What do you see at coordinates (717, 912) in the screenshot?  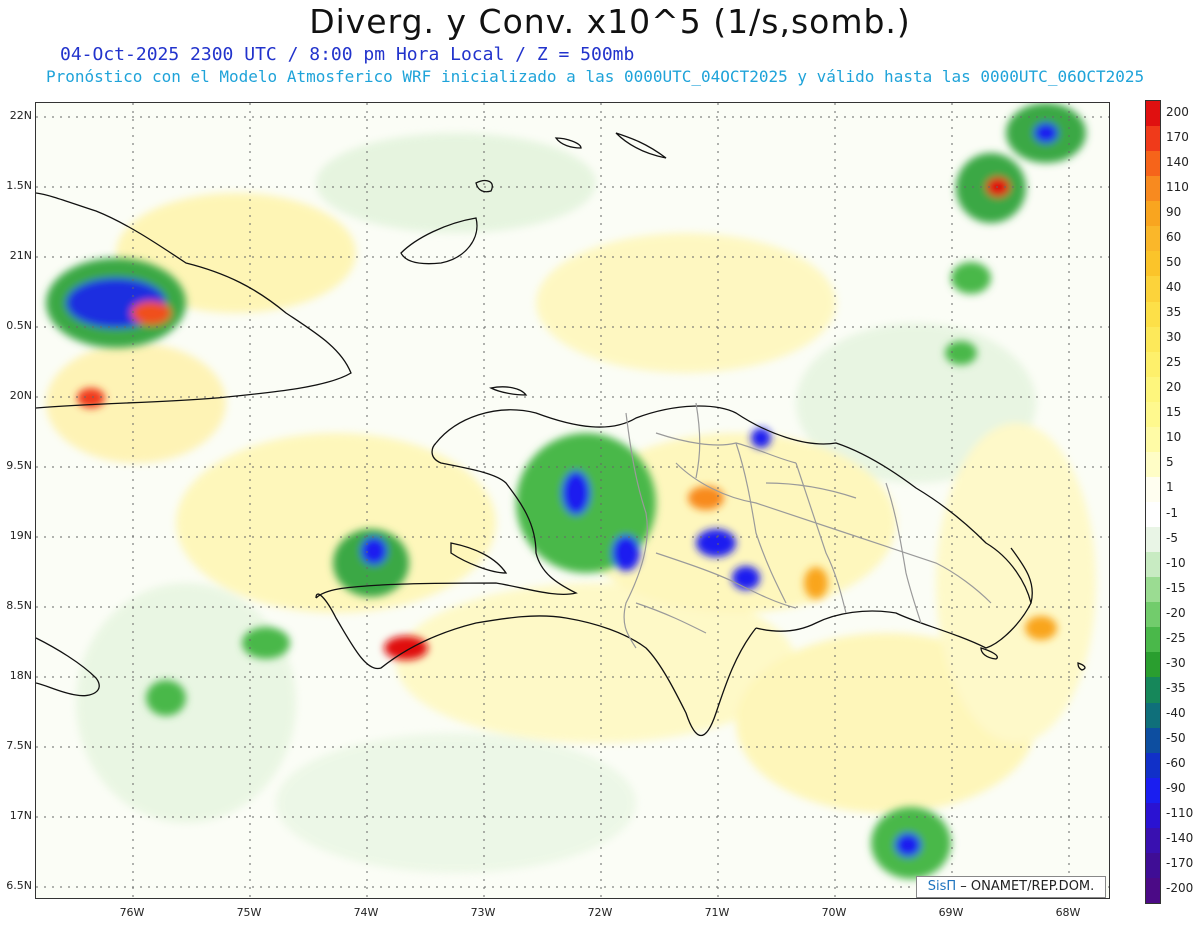 I see `lon-label: 71W` at bounding box center [717, 912].